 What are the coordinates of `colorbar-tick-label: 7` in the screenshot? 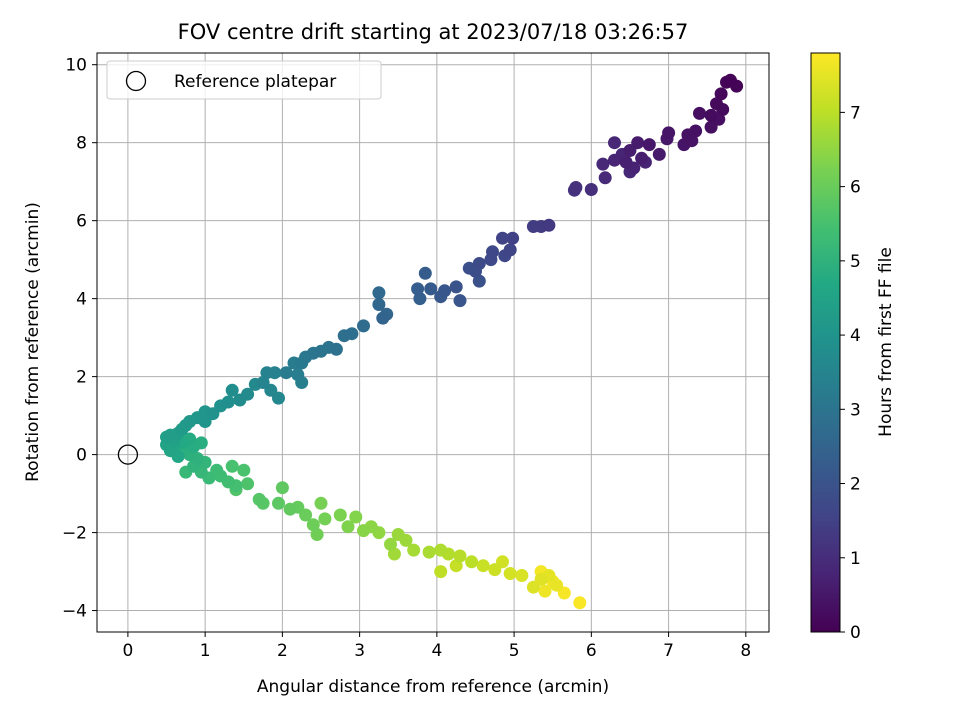 It's located at (855, 113).